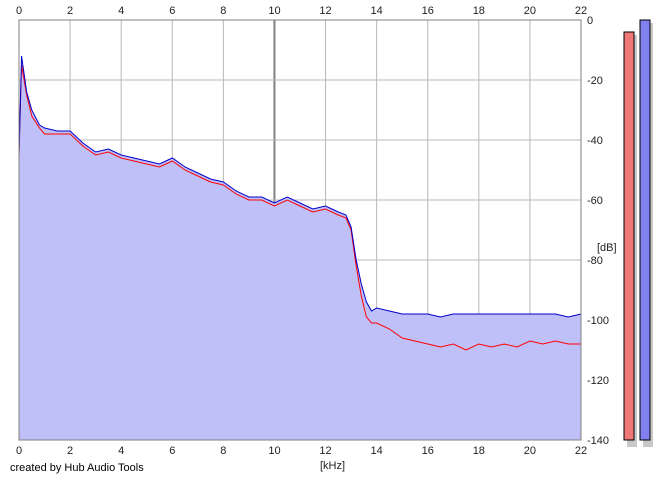  Describe the element at coordinates (598, 441) in the screenshot. I see `y-tick-7: -140` at that location.